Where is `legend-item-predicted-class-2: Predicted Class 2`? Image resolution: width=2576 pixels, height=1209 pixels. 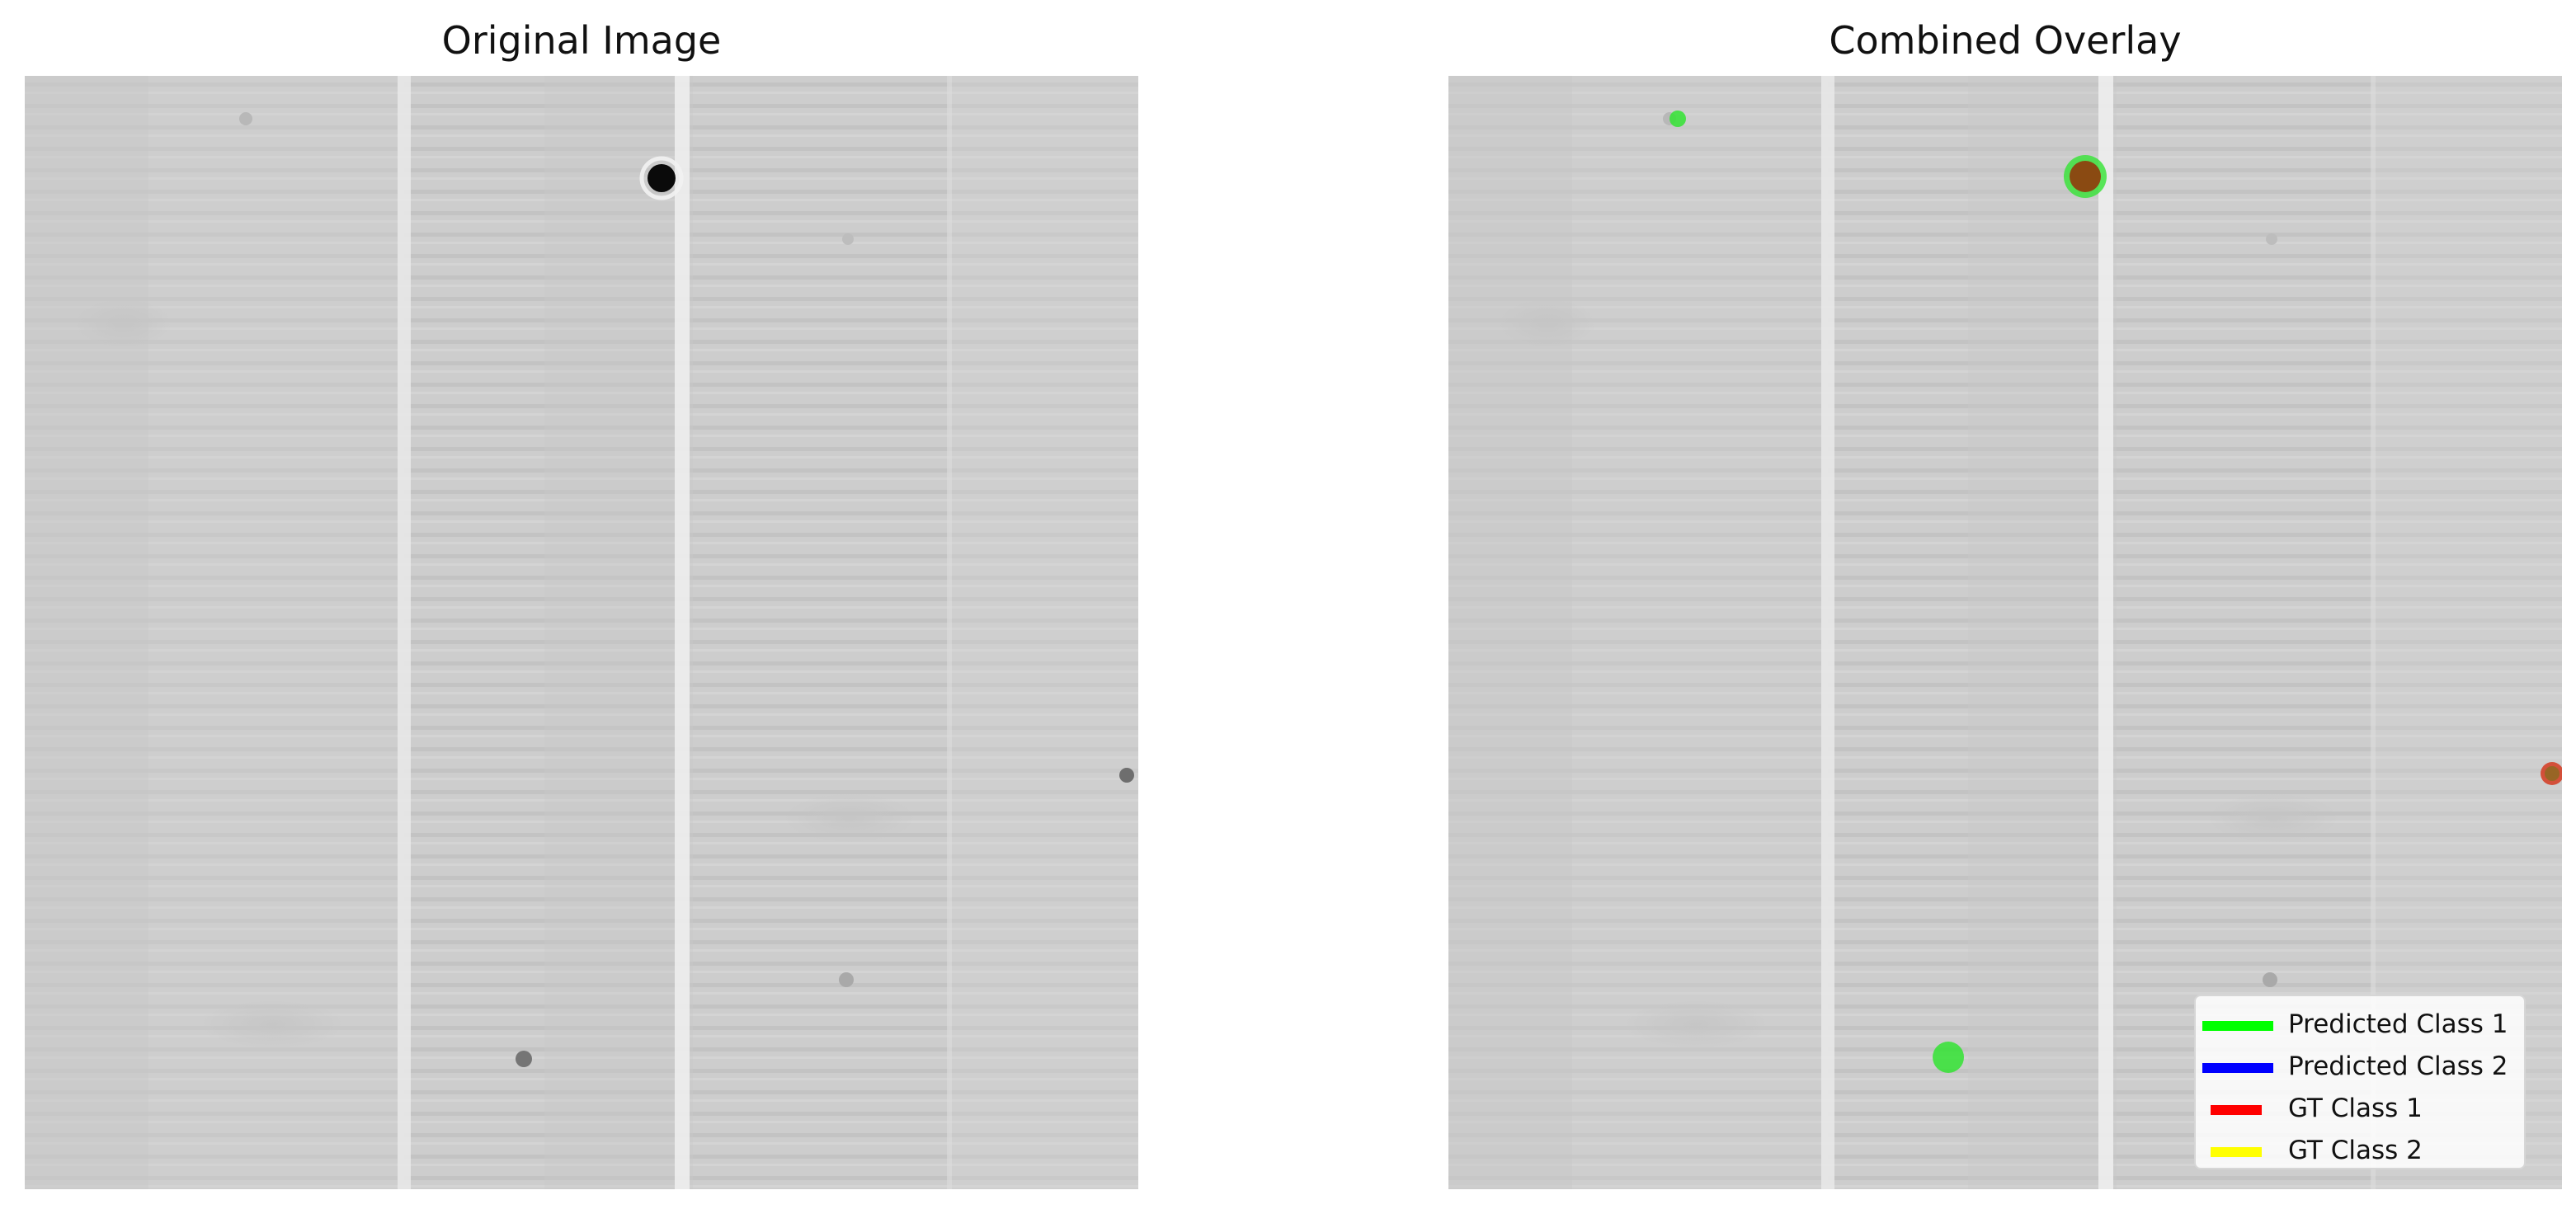 legend-item-predicted-class-2: Predicted Class 2 is located at coordinates (2360, 1068).